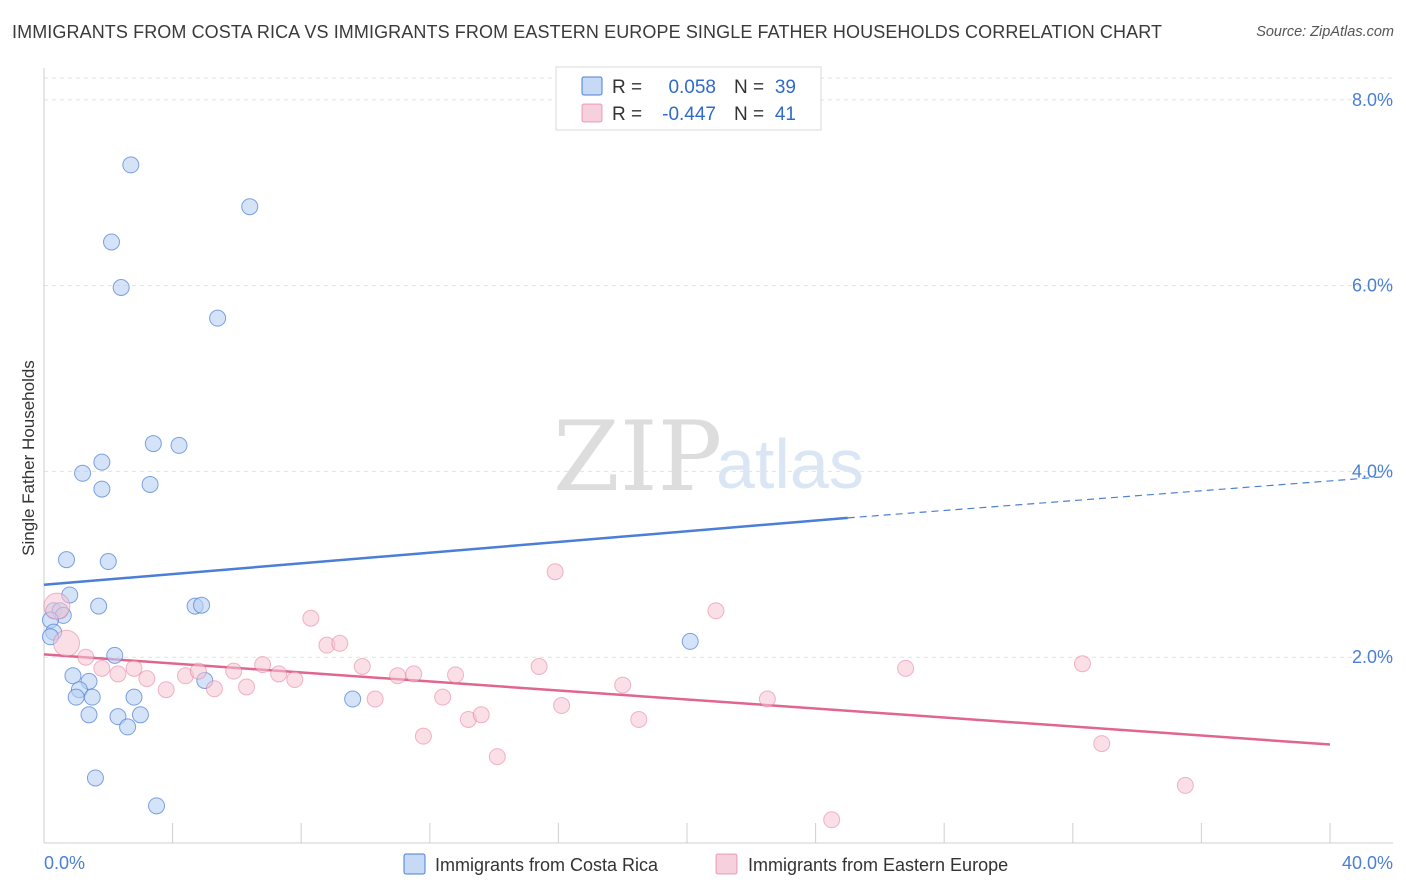  What do you see at coordinates (637, 457) in the screenshot?
I see `watermark-zip-text: ZIP` at bounding box center [637, 457].